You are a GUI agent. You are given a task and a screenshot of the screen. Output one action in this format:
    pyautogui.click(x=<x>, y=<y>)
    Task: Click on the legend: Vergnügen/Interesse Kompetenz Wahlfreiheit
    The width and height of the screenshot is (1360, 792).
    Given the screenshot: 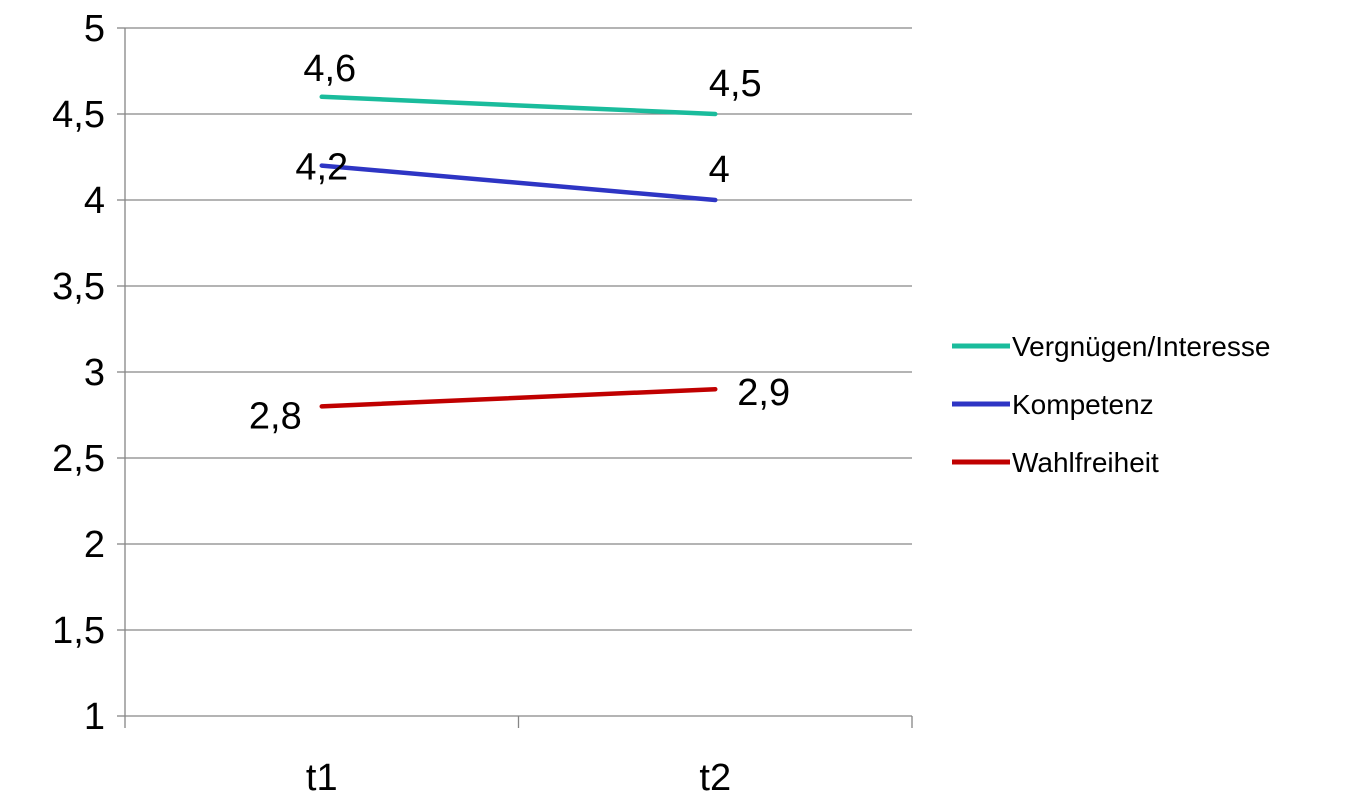 What is the action you would take?
    pyautogui.click(x=1111, y=404)
    